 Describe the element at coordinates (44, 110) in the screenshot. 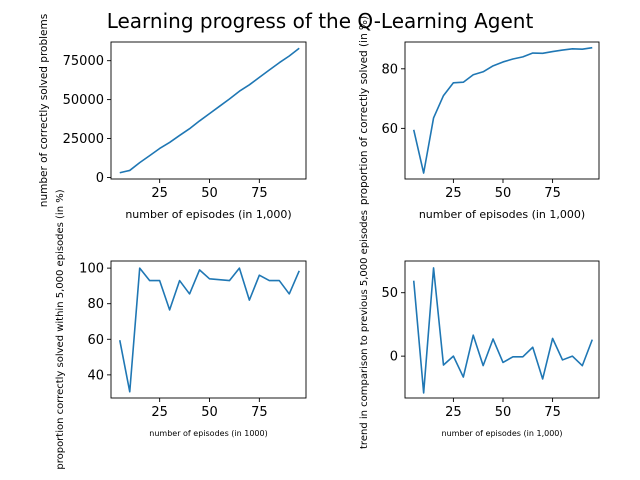

I see `y-axis-label: number of correctly solved problems` at that location.